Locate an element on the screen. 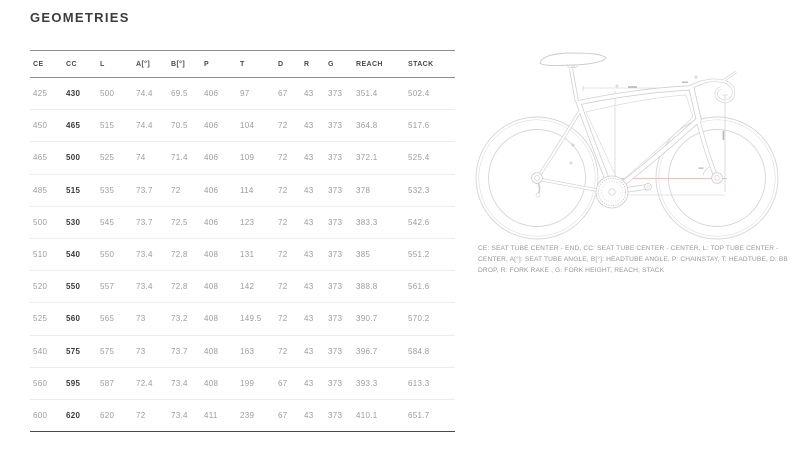  cell-stack: 570.2 is located at coordinates (430, 319).